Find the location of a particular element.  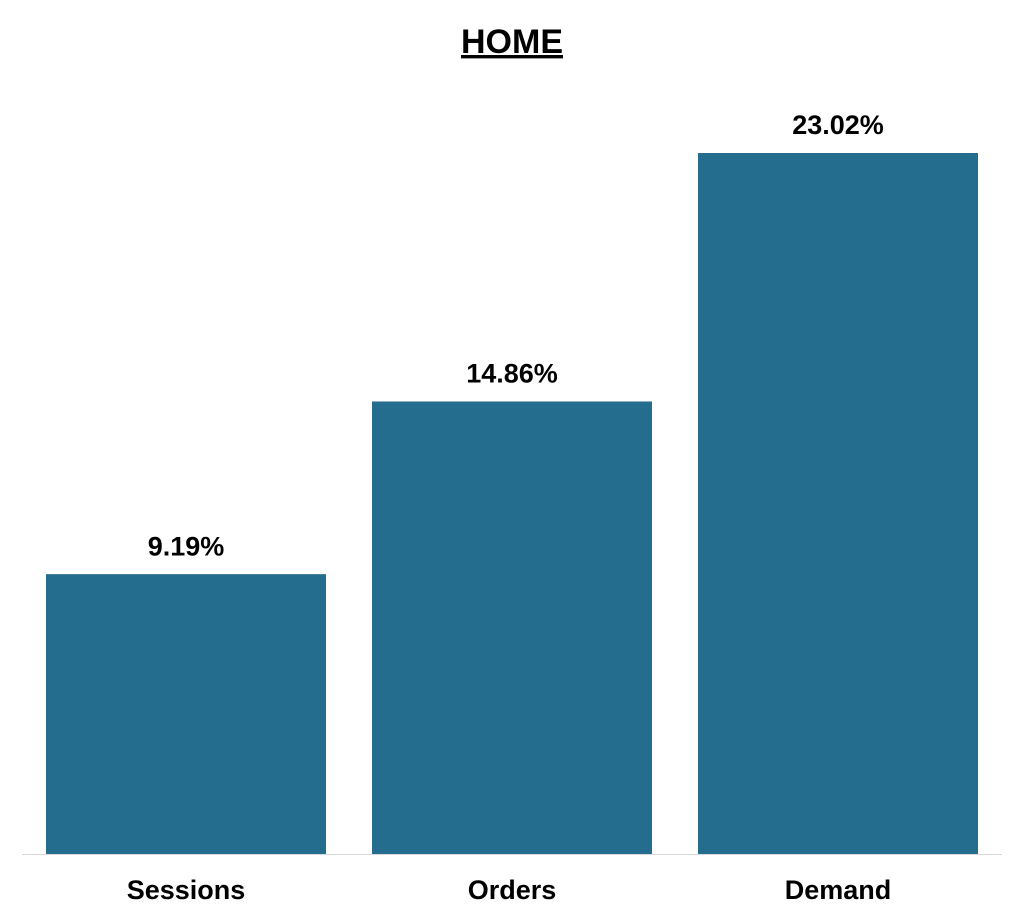

x-tick-label: Orders is located at coordinates (512, 890).